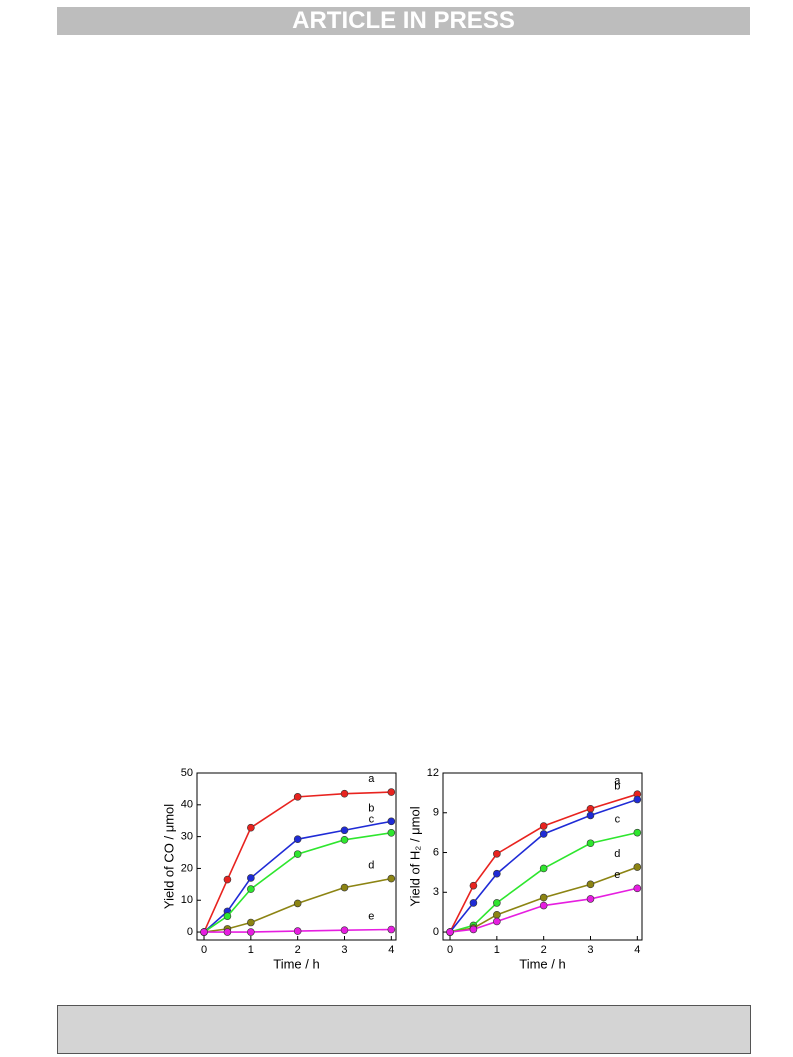  Describe the element at coordinates (168, 856) in the screenshot. I see `y-axis-label: Yield of CO / μmol` at that location.